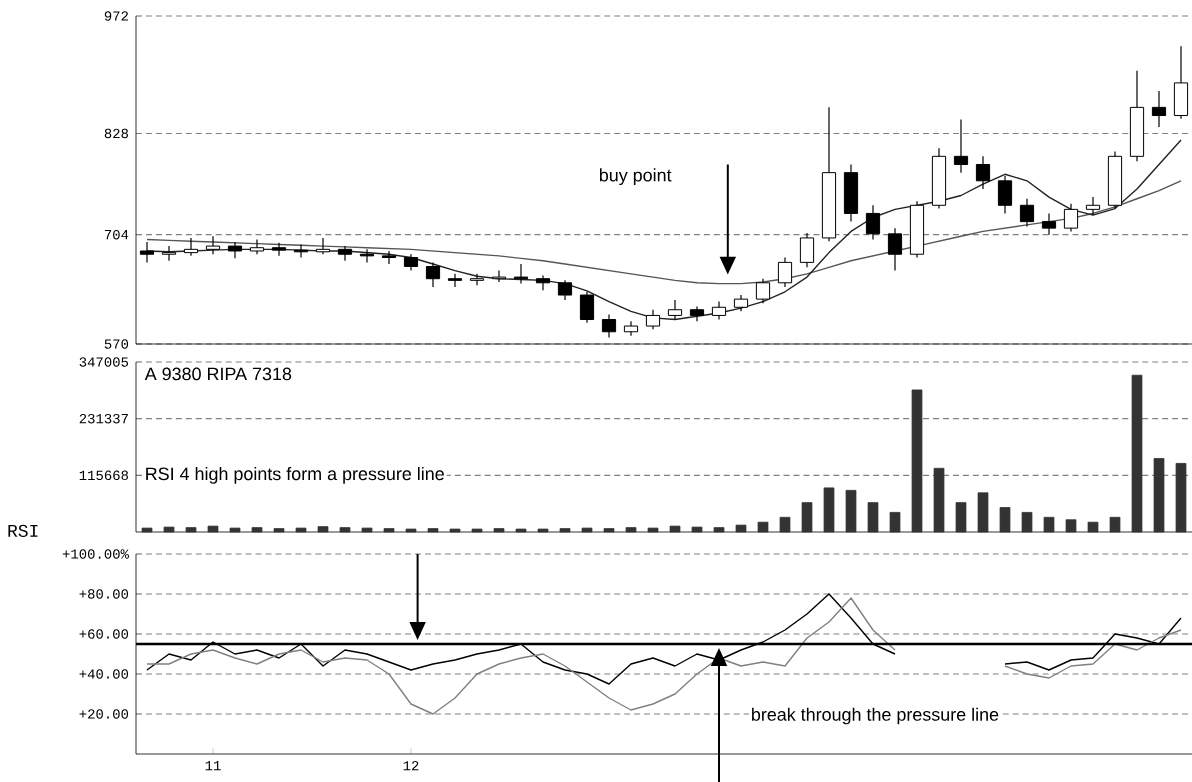 Image resolution: width=1192 pixels, height=782 pixels. I want to click on annotation: RSI 4 high points form a pressure line, so click(295, 475).